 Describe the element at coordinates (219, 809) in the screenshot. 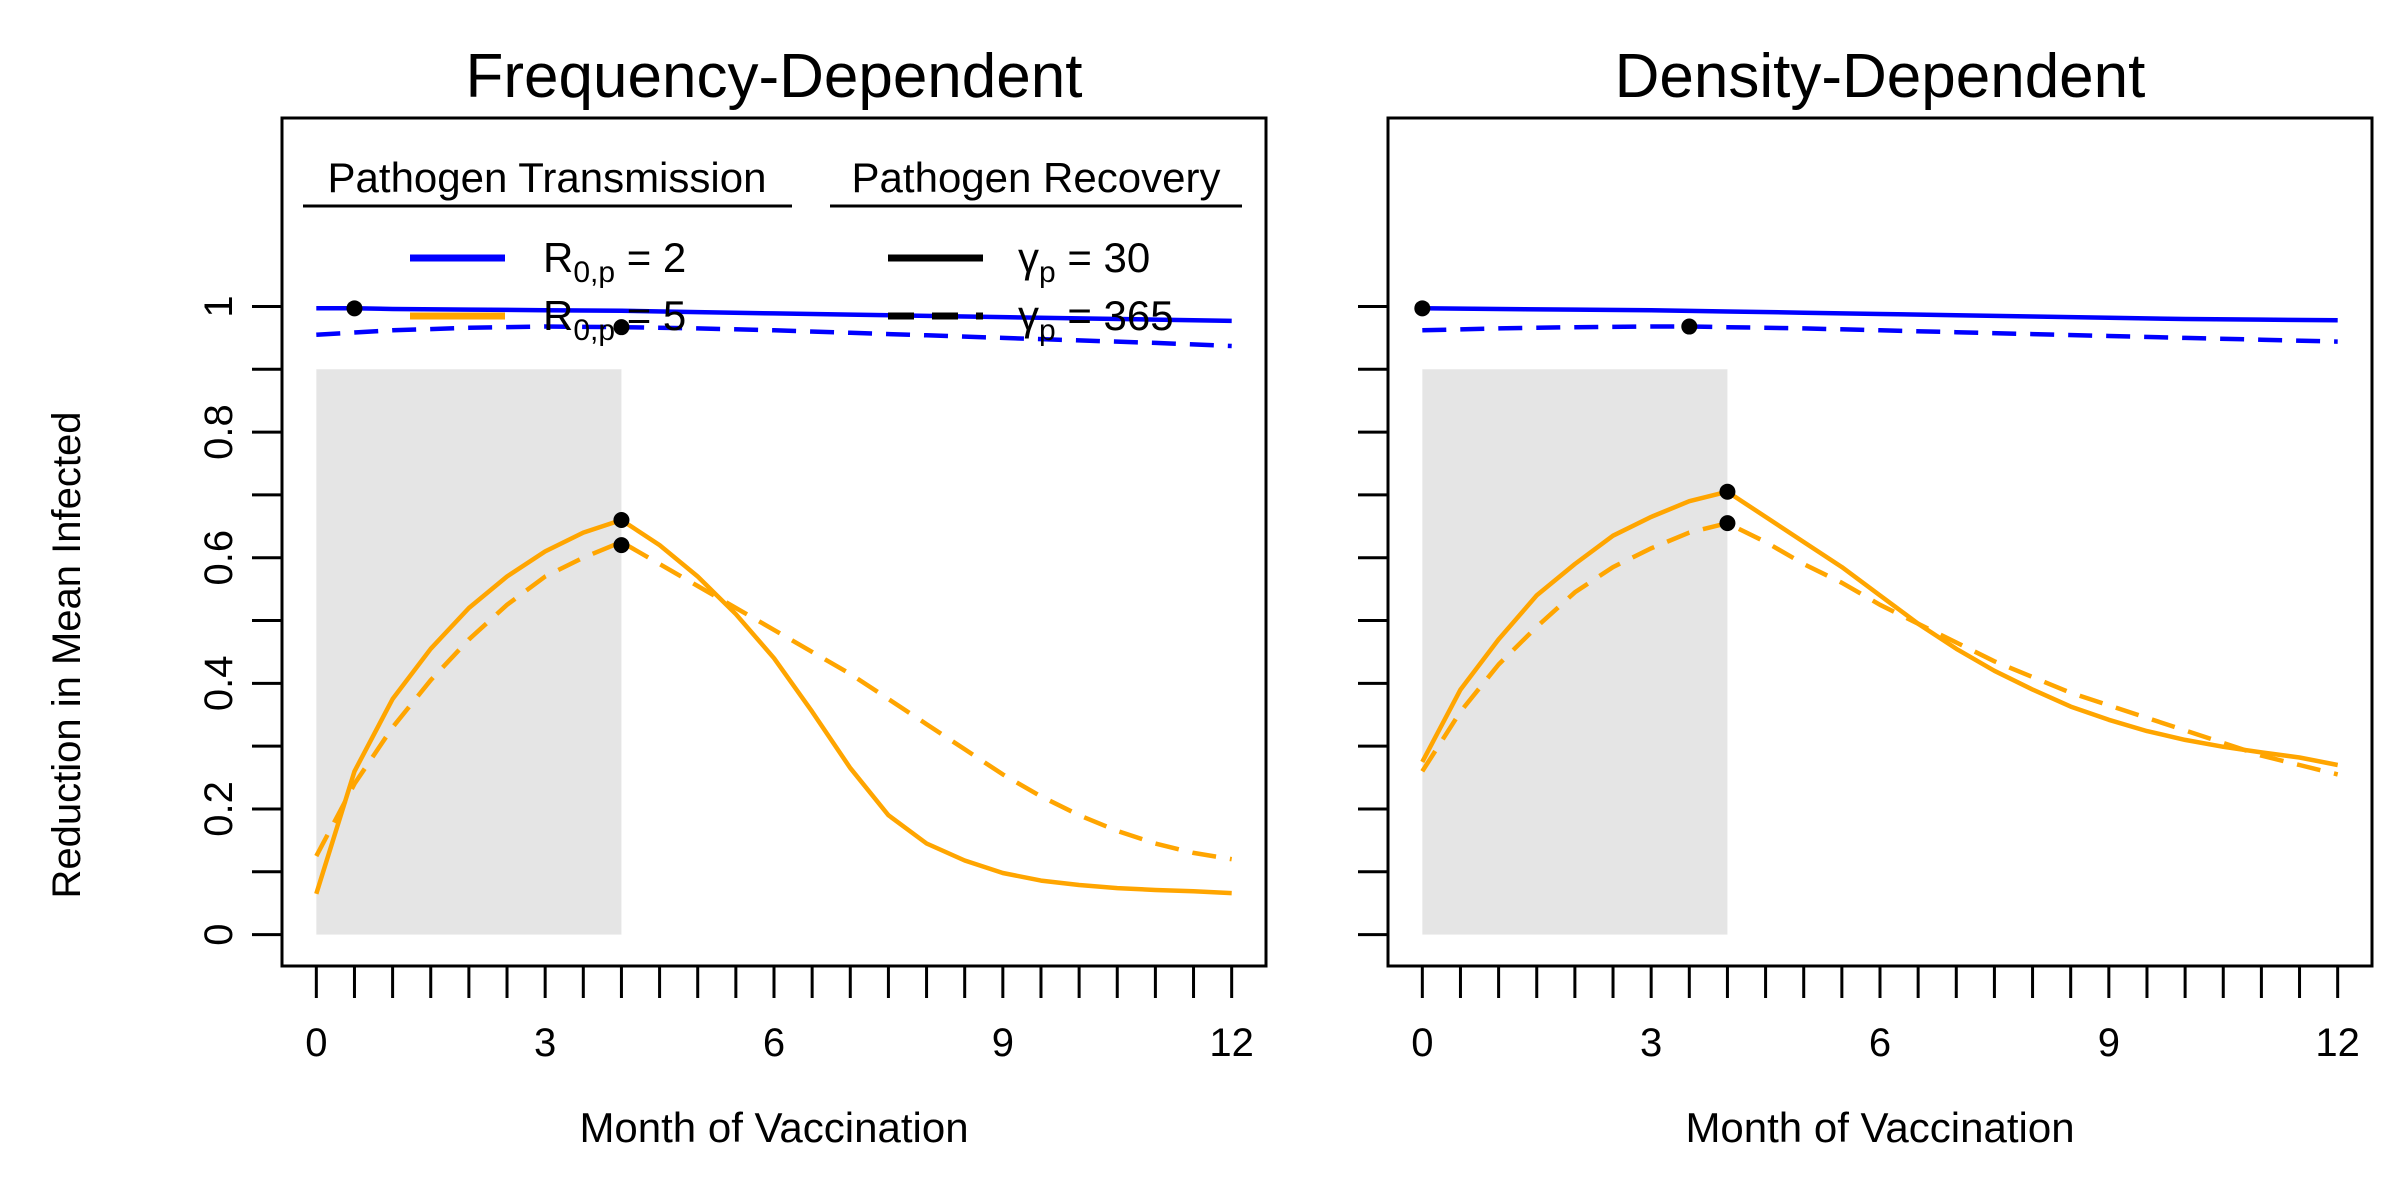

I see `y-tick-label: 0.2` at that location.